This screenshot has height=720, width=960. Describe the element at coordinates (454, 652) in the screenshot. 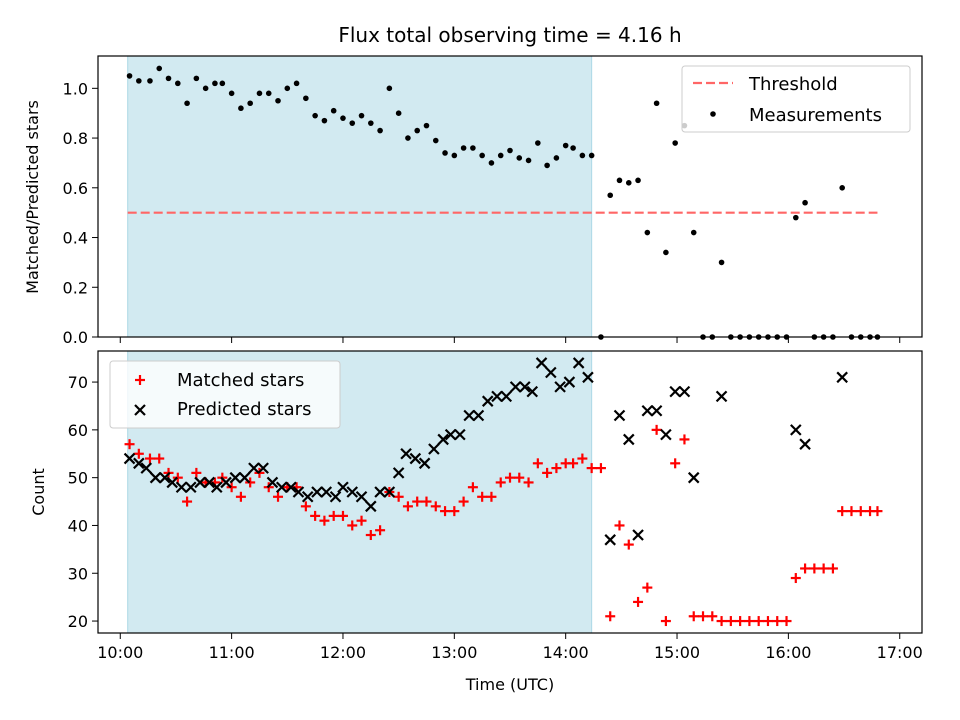

I see `xtick-label: 13:00` at that location.